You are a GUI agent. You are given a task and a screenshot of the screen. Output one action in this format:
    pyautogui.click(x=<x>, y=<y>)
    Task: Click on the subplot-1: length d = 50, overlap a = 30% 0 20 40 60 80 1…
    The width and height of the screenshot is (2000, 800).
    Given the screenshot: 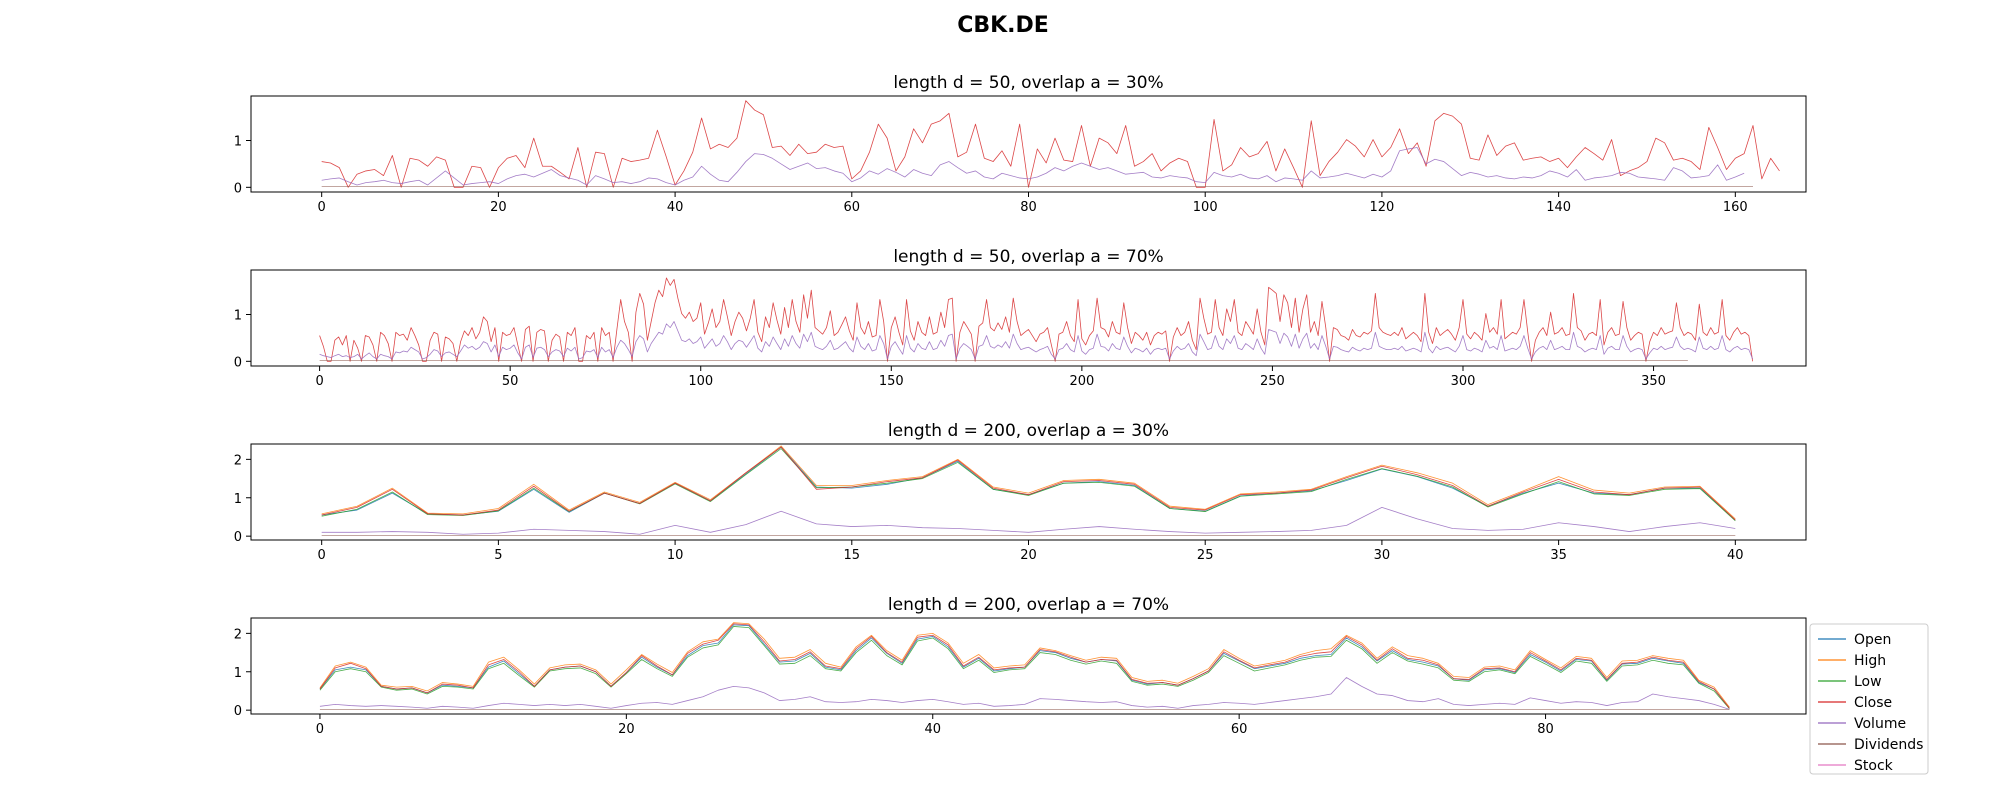 What is the action you would take?
    pyautogui.click(x=1020, y=144)
    